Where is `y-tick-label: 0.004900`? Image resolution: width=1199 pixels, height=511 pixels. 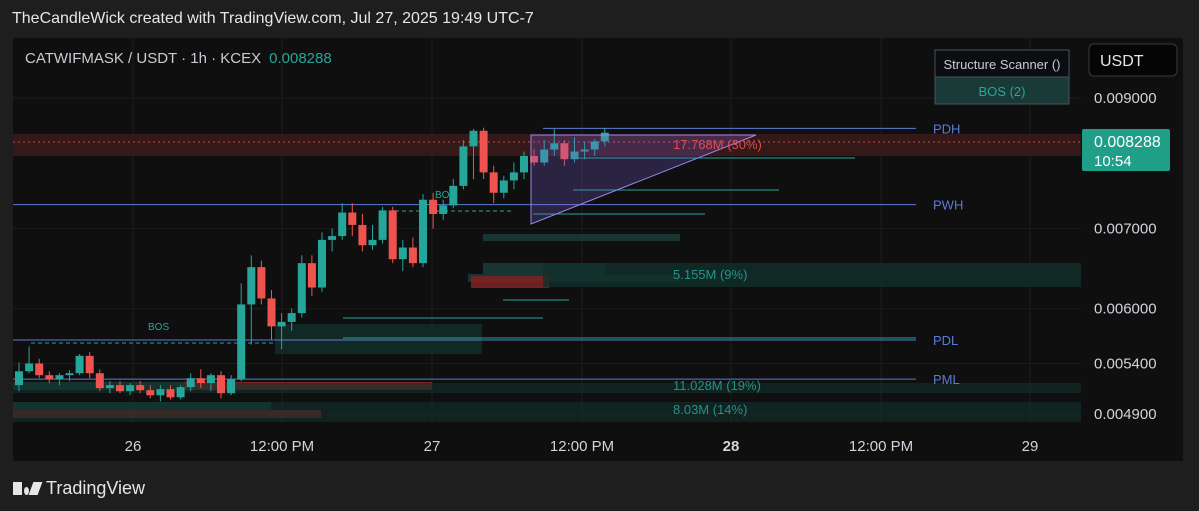
y-tick-label: 0.004900 is located at coordinates (1125, 414).